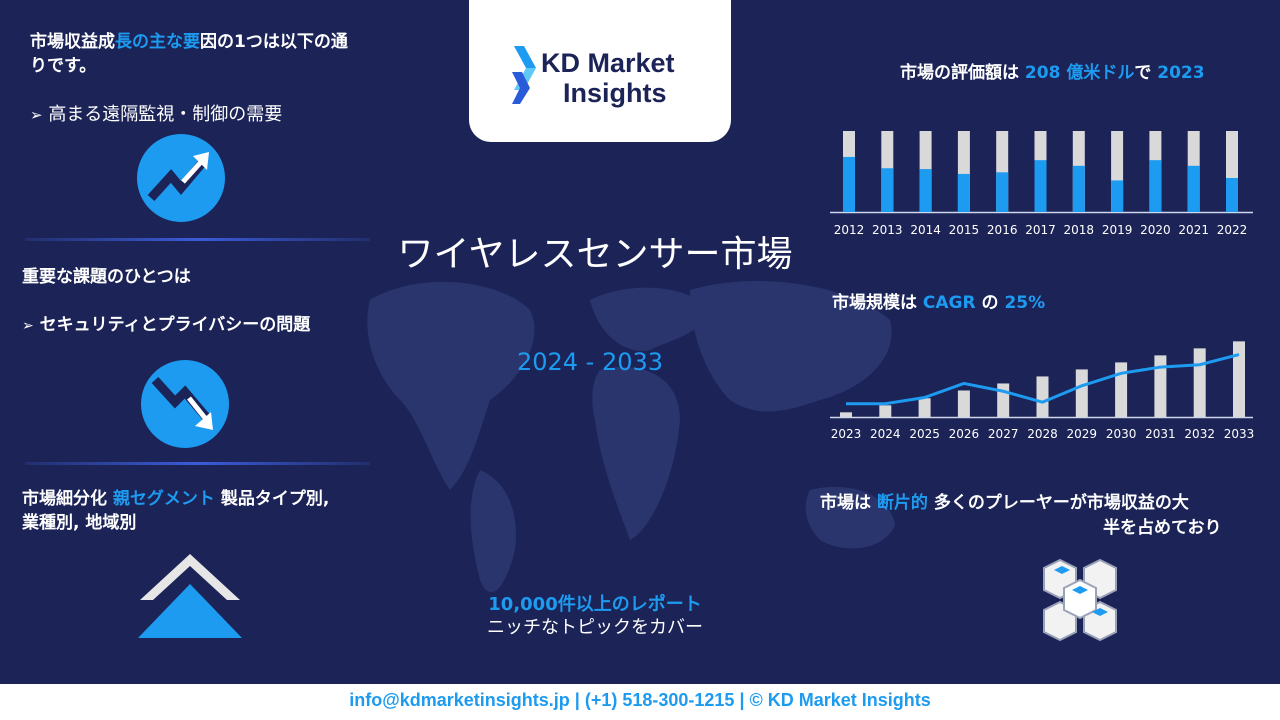 The image size is (1280, 720). What do you see at coordinates (1079, 230) in the screenshot?
I see `chart1-tick-label: 2018` at bounding box center [1079, 230].